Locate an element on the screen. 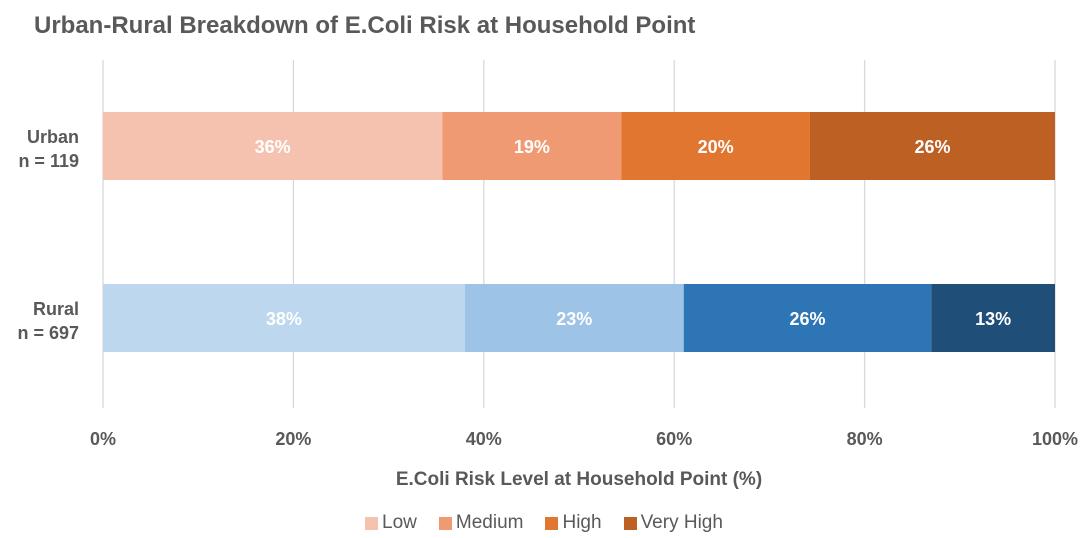 This screenshot has height=538, width=1088. x-tick-label: 40% is located at coordinates (484, 439).